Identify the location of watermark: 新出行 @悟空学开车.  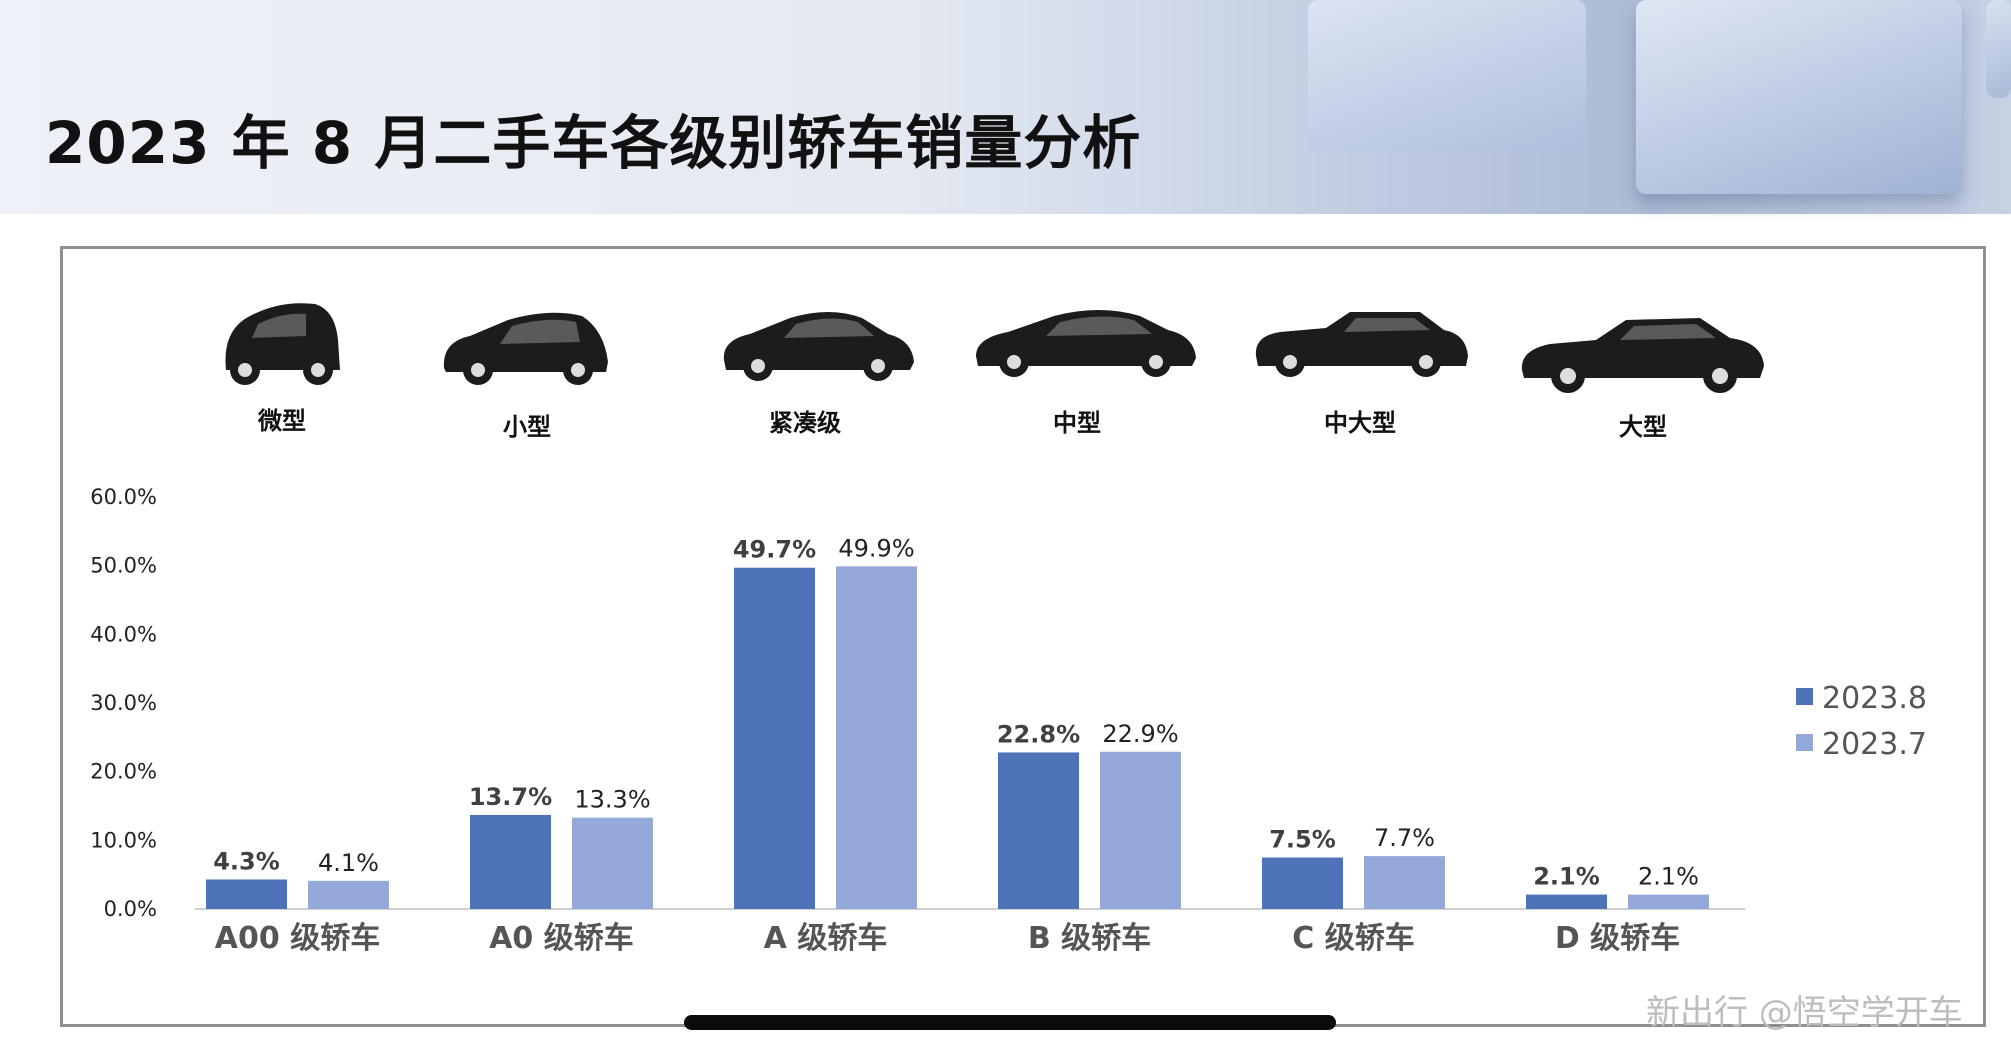
(1804, 1013).